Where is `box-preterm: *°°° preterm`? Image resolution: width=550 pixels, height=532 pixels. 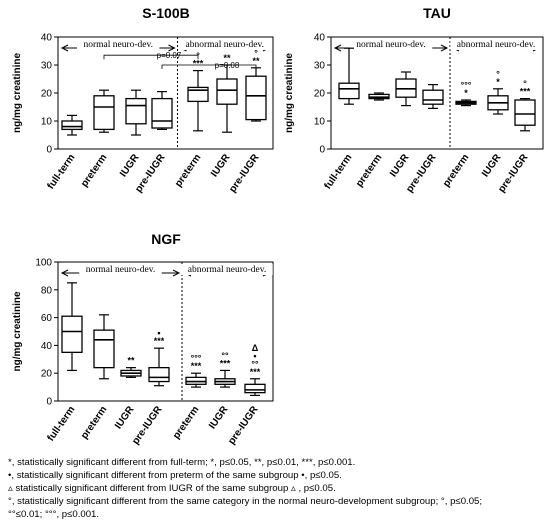 box-preterm: *°°° preterm is located at coordinates (459, 134).